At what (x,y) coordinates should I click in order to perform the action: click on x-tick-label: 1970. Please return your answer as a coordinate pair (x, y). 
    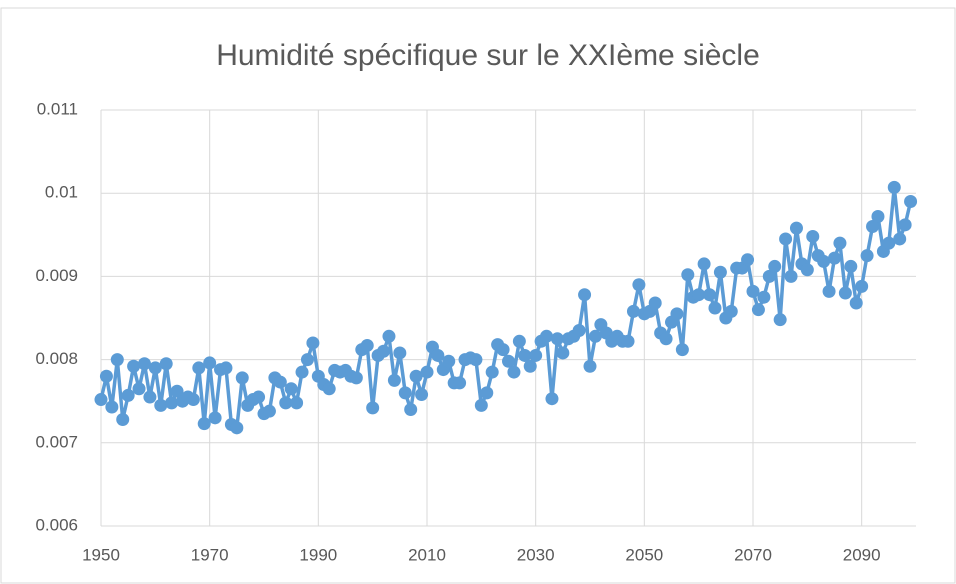
    Looking at the image, I should click on (210, 554).